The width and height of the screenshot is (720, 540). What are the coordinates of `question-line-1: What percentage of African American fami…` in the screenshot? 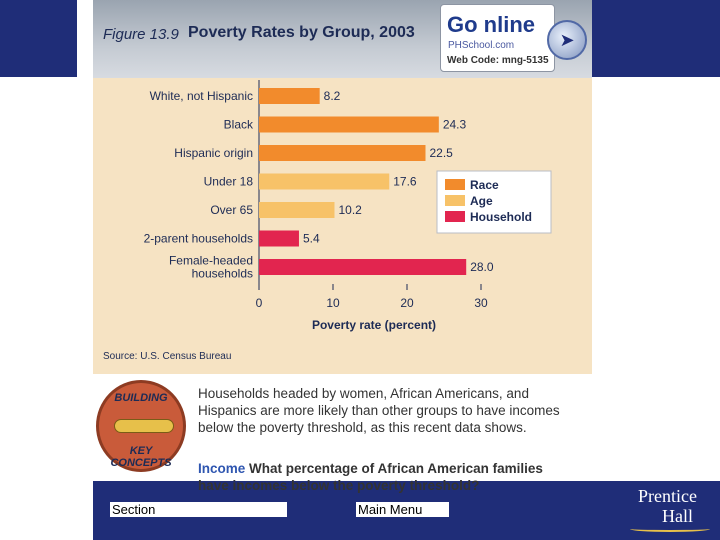 It's located at (396, 468).